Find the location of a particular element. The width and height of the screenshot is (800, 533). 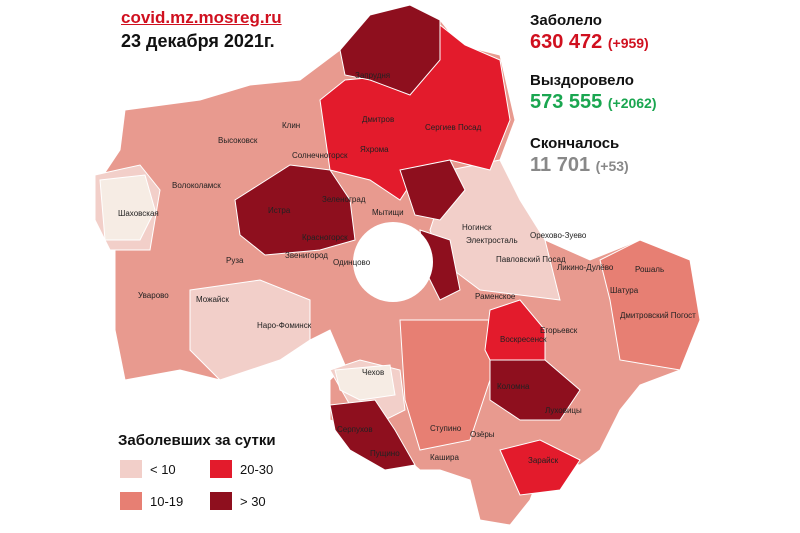

town-label: Запрудня is located at coordinates (372, 75).